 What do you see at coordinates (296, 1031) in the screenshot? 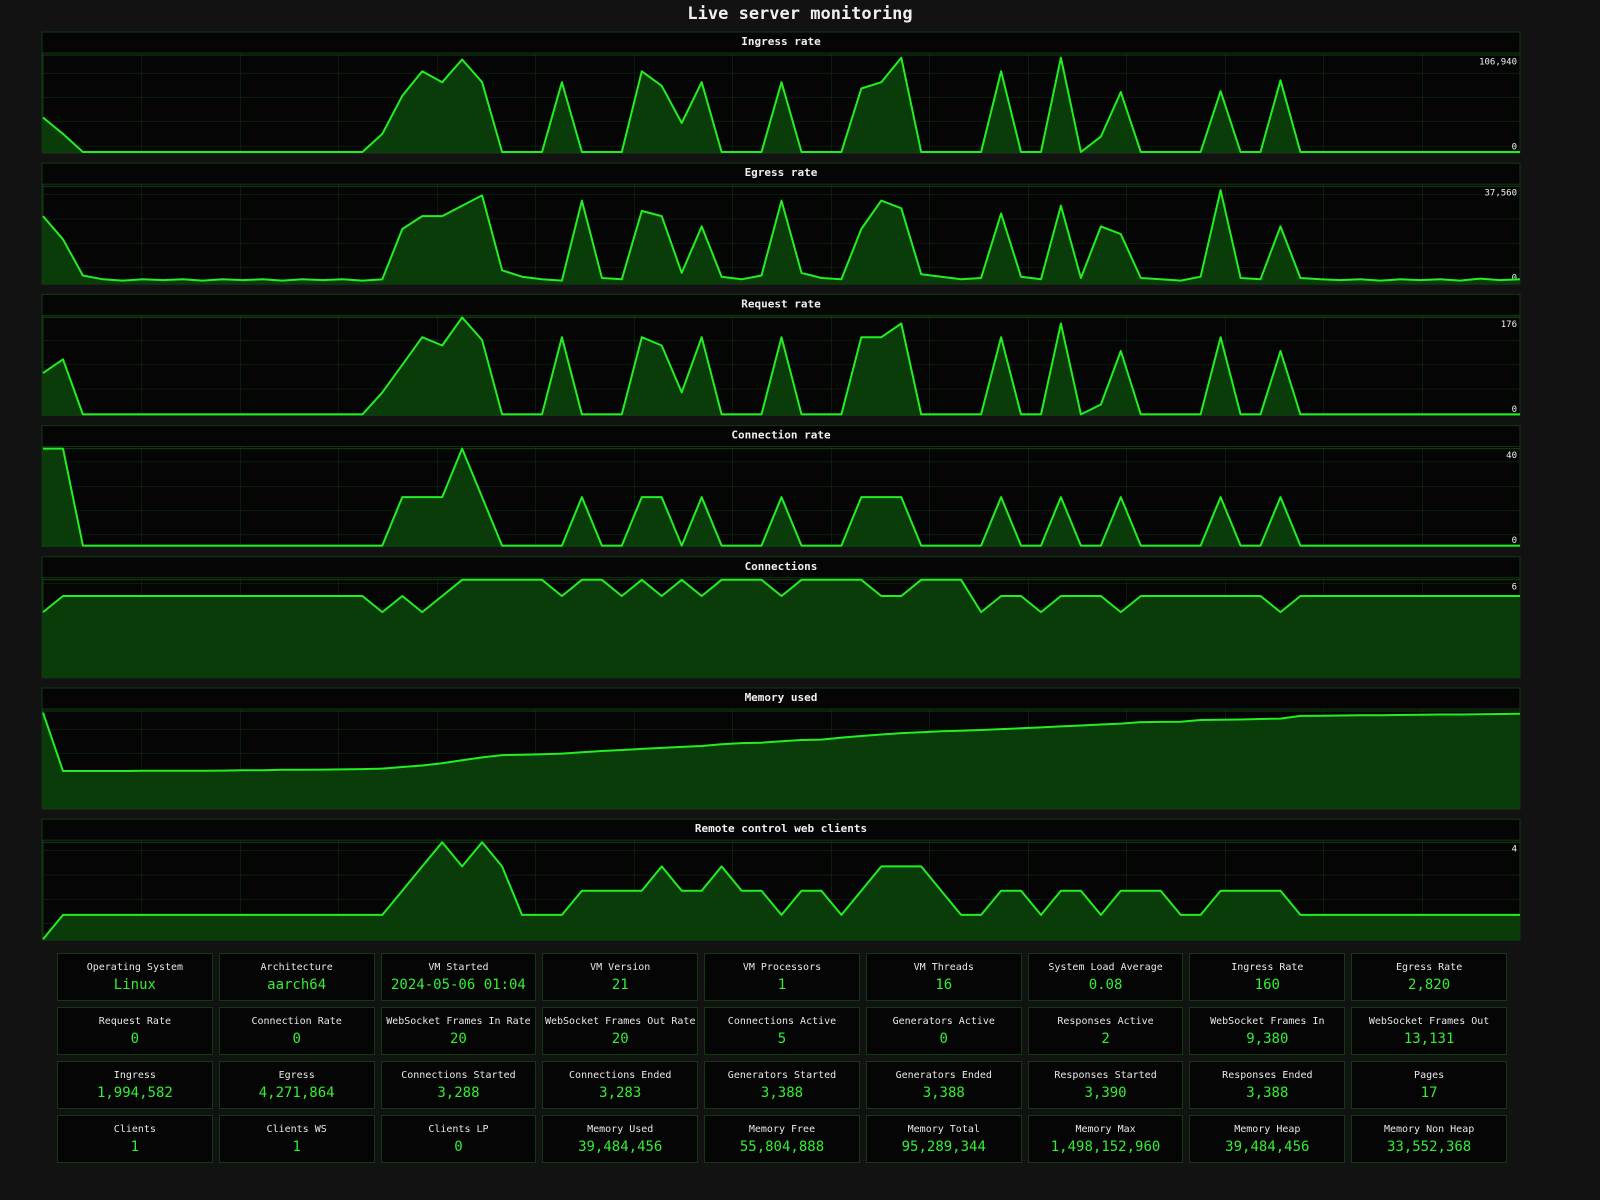
I see `stat-card: Connection Rate 0` at bounding box center [296, 1031].